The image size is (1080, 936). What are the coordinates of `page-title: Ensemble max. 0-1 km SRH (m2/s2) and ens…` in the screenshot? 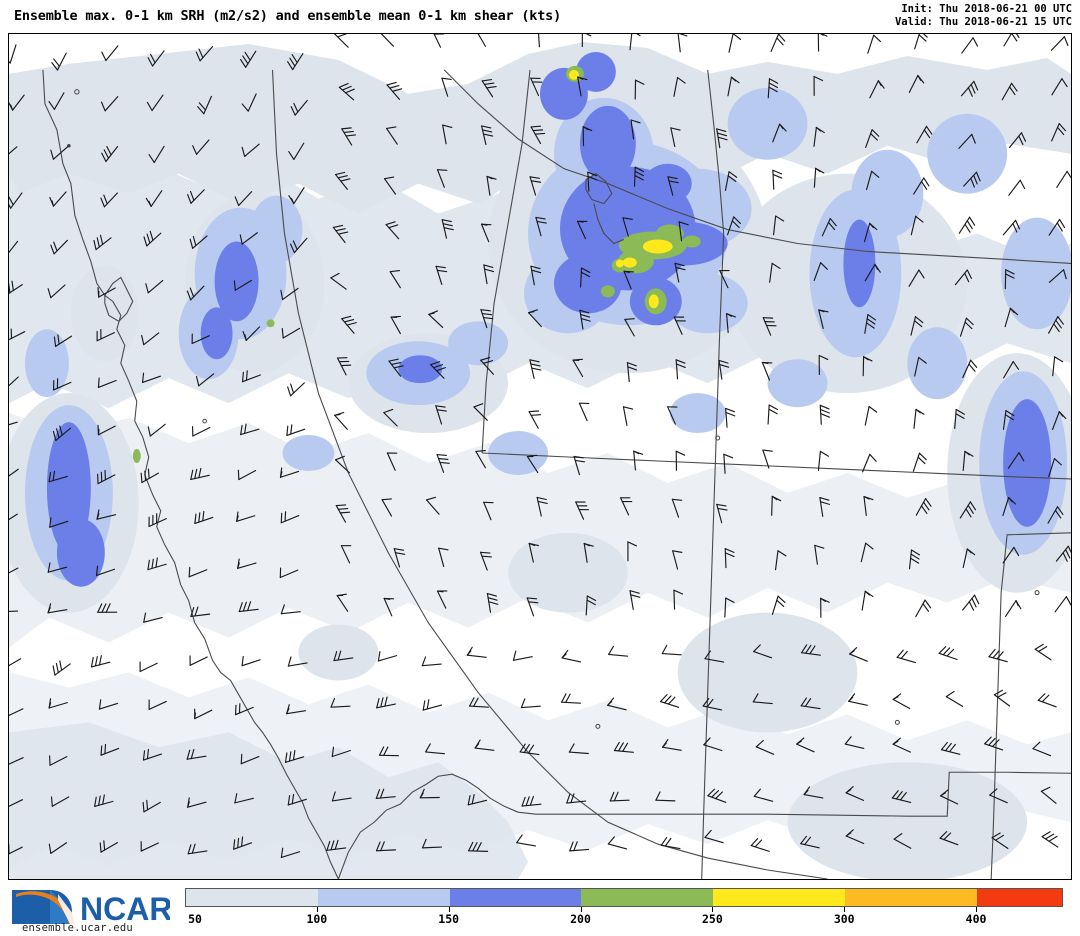 It's located at (288, 16).